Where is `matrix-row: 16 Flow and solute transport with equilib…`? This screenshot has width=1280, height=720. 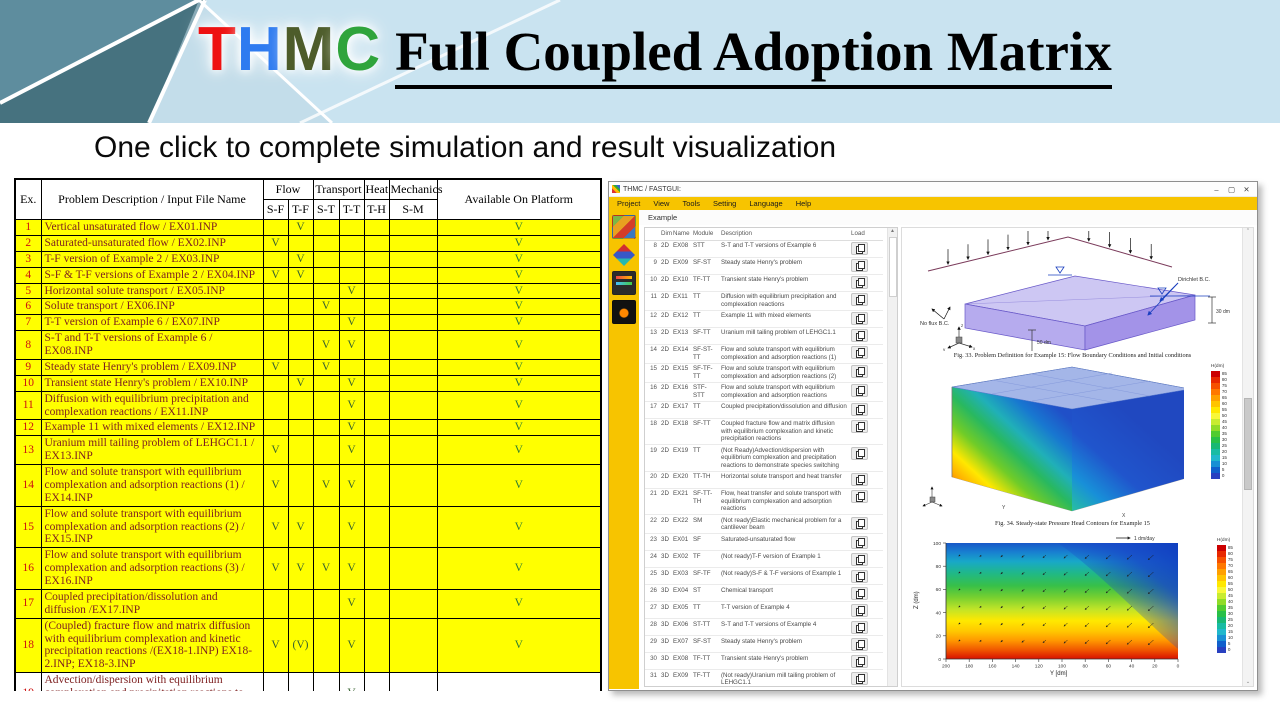 matrix-row: 16 Flow and solute transport with equilib… is located at coordinates (308, 568).